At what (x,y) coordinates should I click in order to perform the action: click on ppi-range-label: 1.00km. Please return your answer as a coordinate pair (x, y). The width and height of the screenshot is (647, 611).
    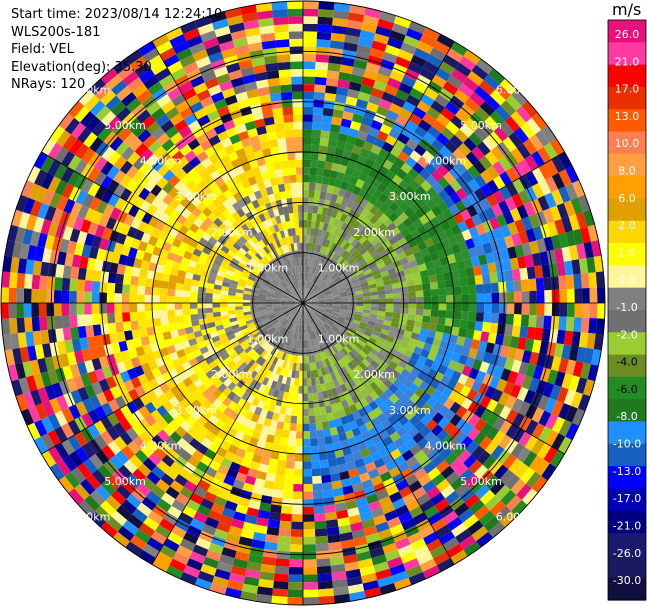
    Looking at the image, I should click on (339, 267).